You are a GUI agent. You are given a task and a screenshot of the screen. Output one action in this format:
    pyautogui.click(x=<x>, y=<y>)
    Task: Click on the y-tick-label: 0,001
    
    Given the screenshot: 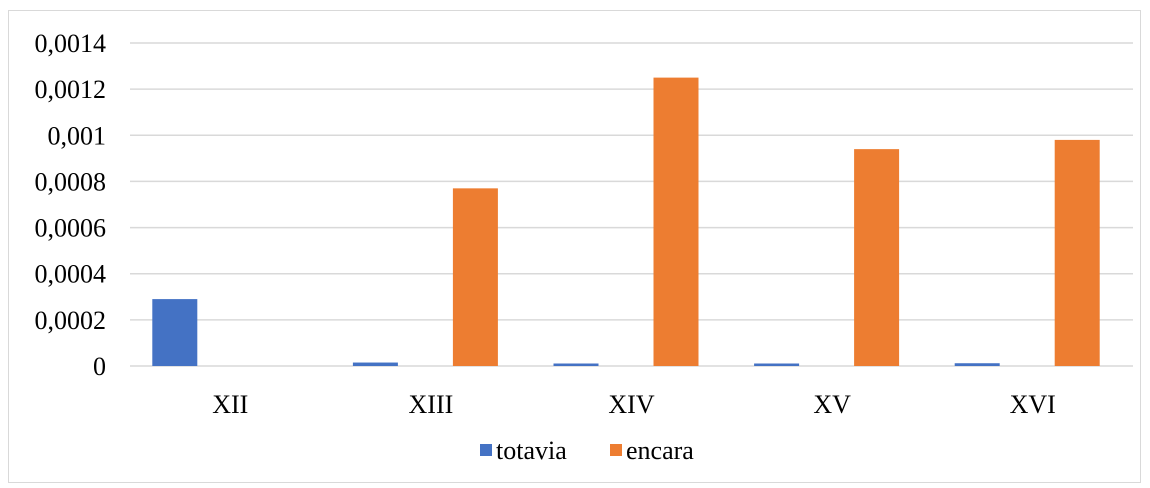 What is the action you would take?
    pyautogui.click(x=77, y=135)
    